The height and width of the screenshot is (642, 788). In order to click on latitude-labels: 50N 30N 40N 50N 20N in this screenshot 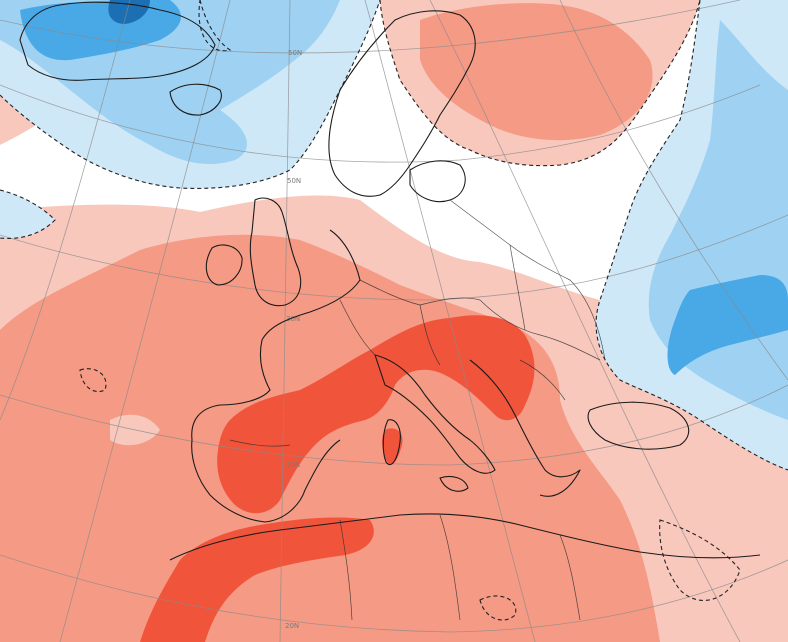, I will do `click(293, 339)`.